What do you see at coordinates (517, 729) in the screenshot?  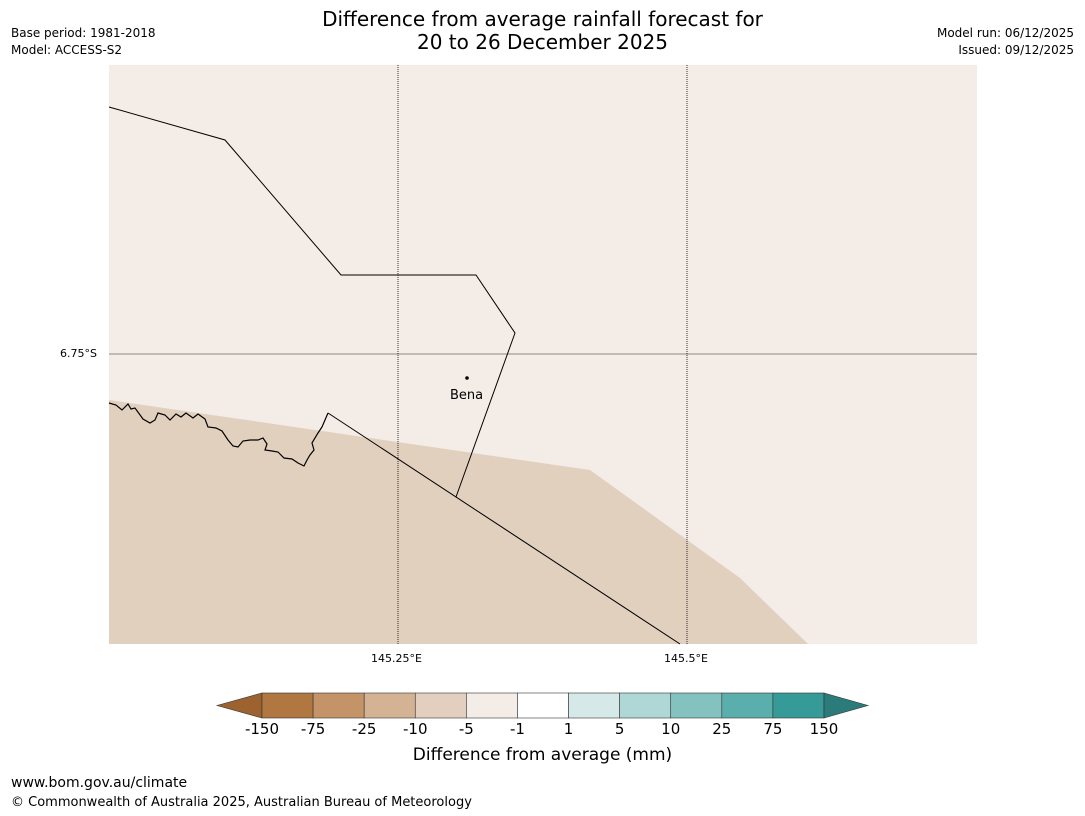 I see `colorbar-tick-label: -1` at bounding box center [517, 729].